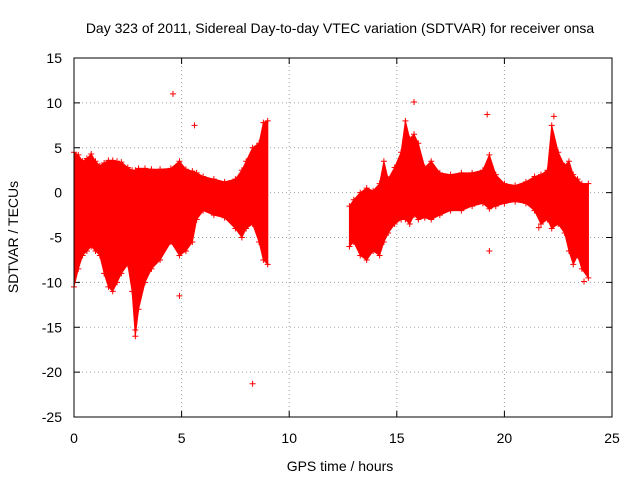  I want to click on x-tick-label: 25, so click(612, 438).